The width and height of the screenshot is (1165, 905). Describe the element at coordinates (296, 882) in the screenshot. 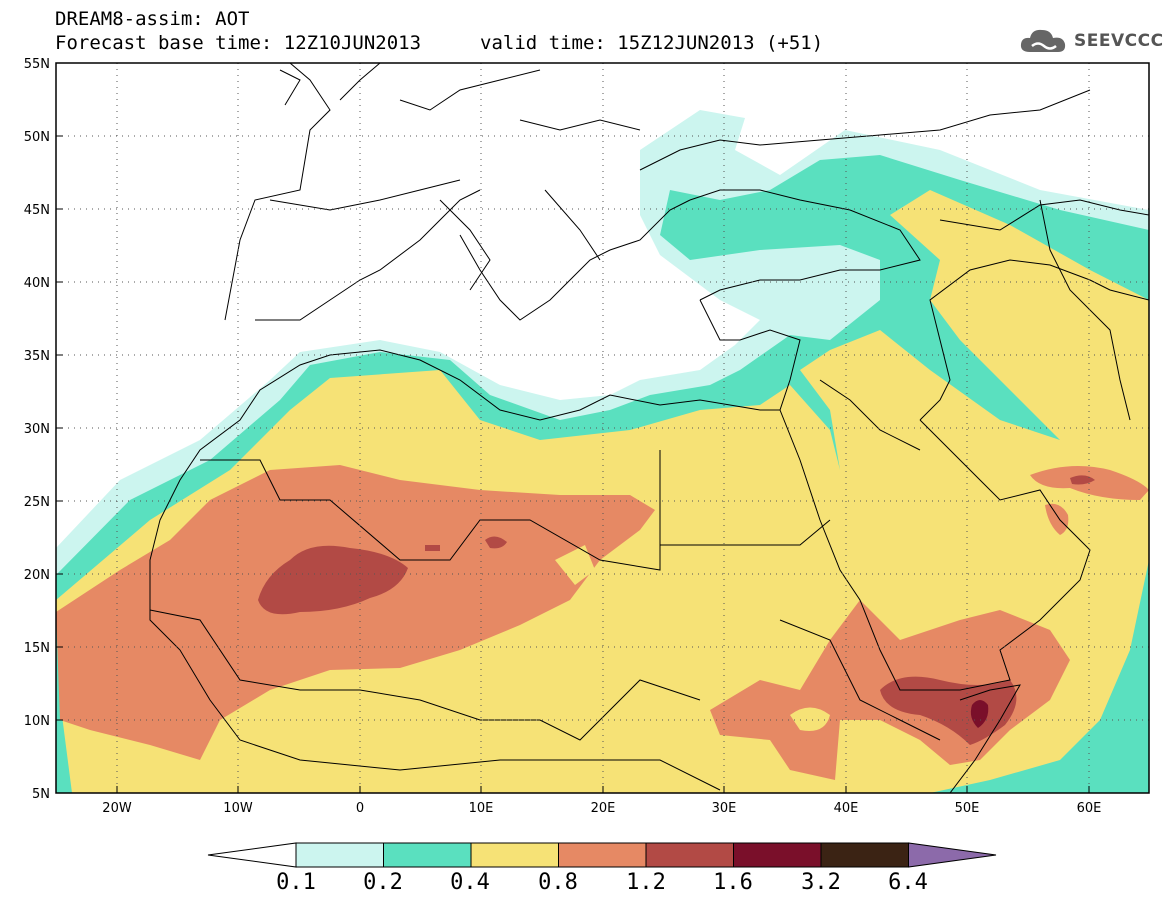

I see `colorbar-label: 0.1` at that location.